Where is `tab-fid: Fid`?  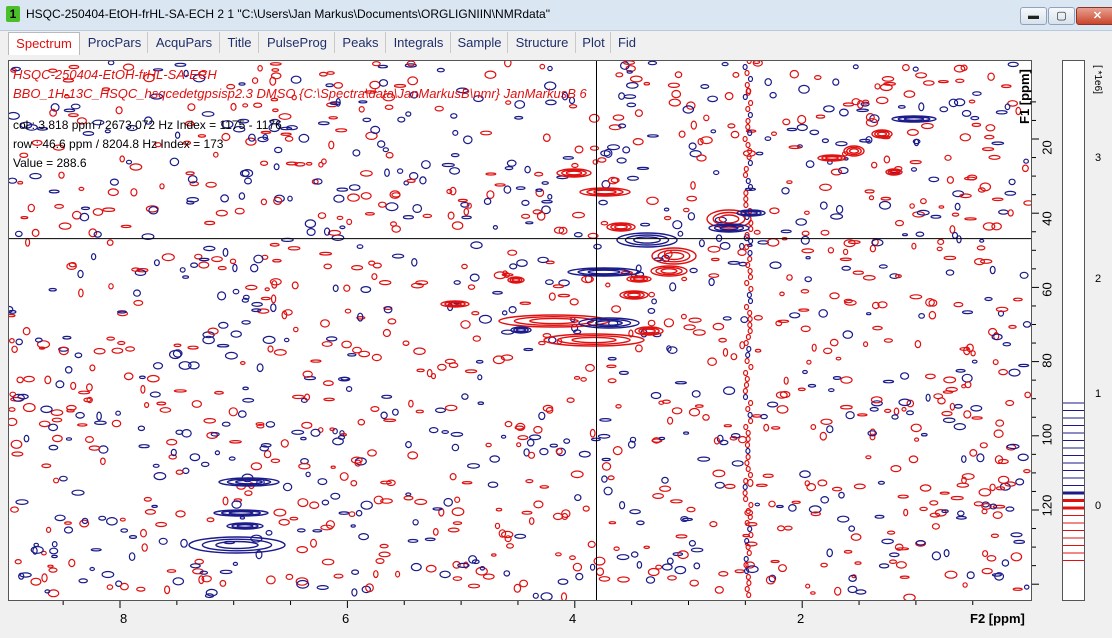
tab-fid: Fid is located at coordinates (627, 42).